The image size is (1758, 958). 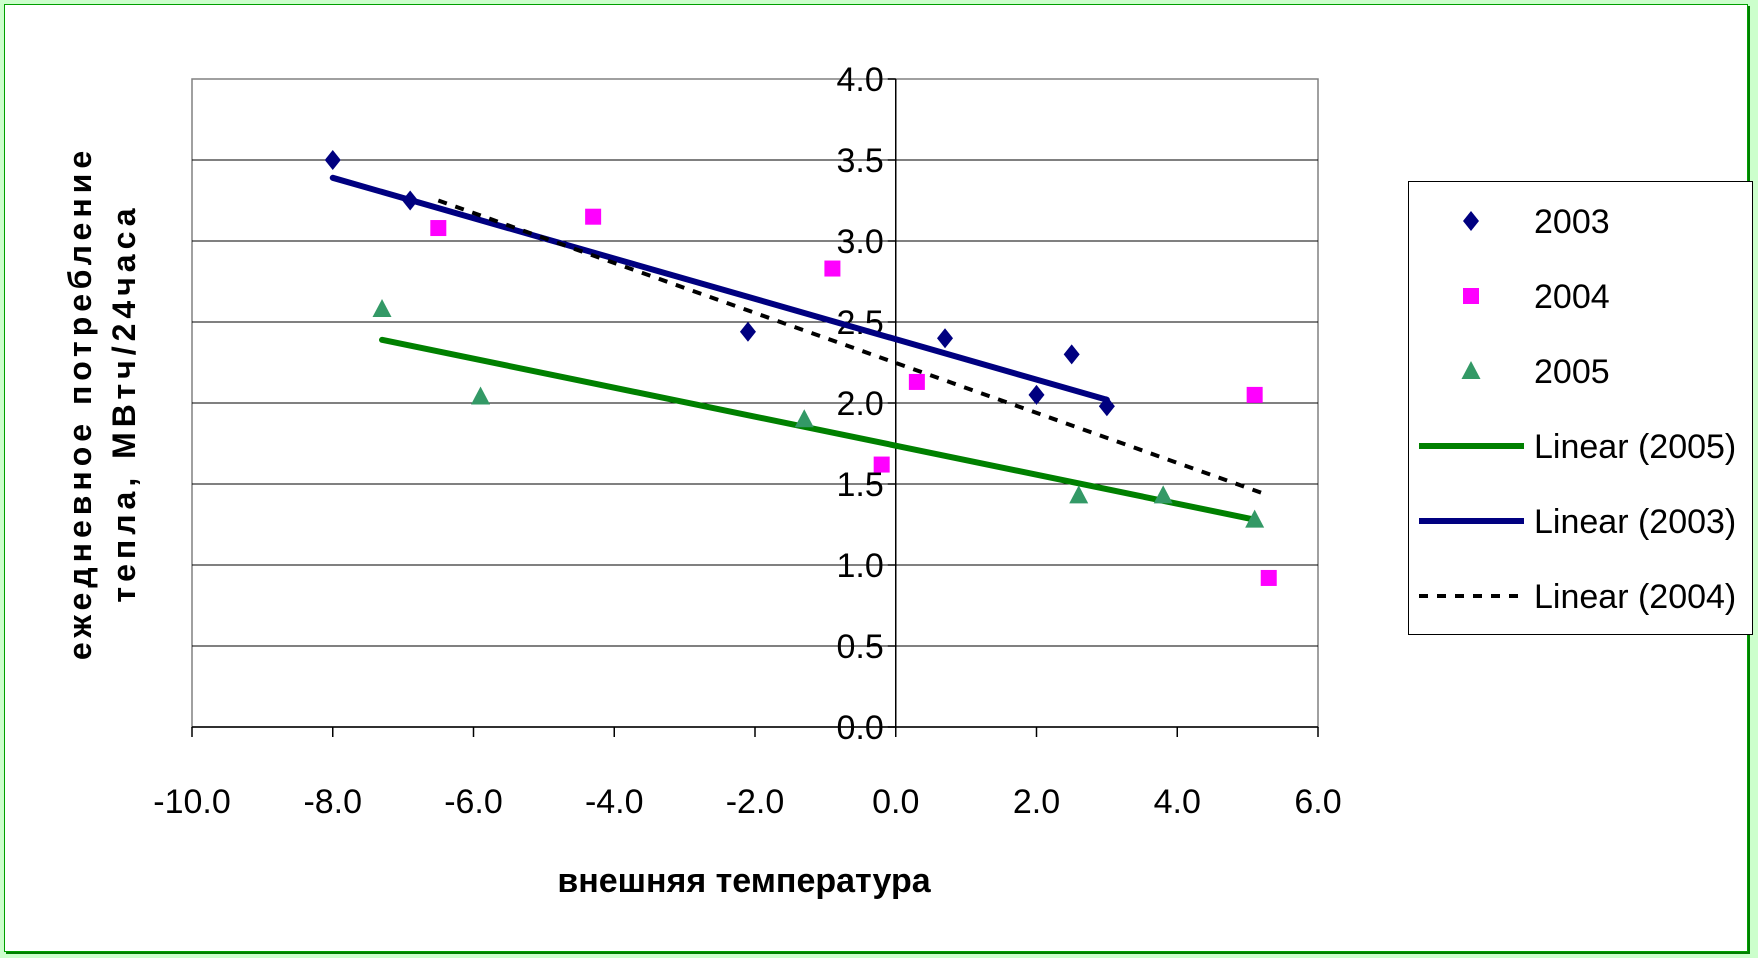 I want to click on y-tick-label: 4.0, so click(x=859, y=80).